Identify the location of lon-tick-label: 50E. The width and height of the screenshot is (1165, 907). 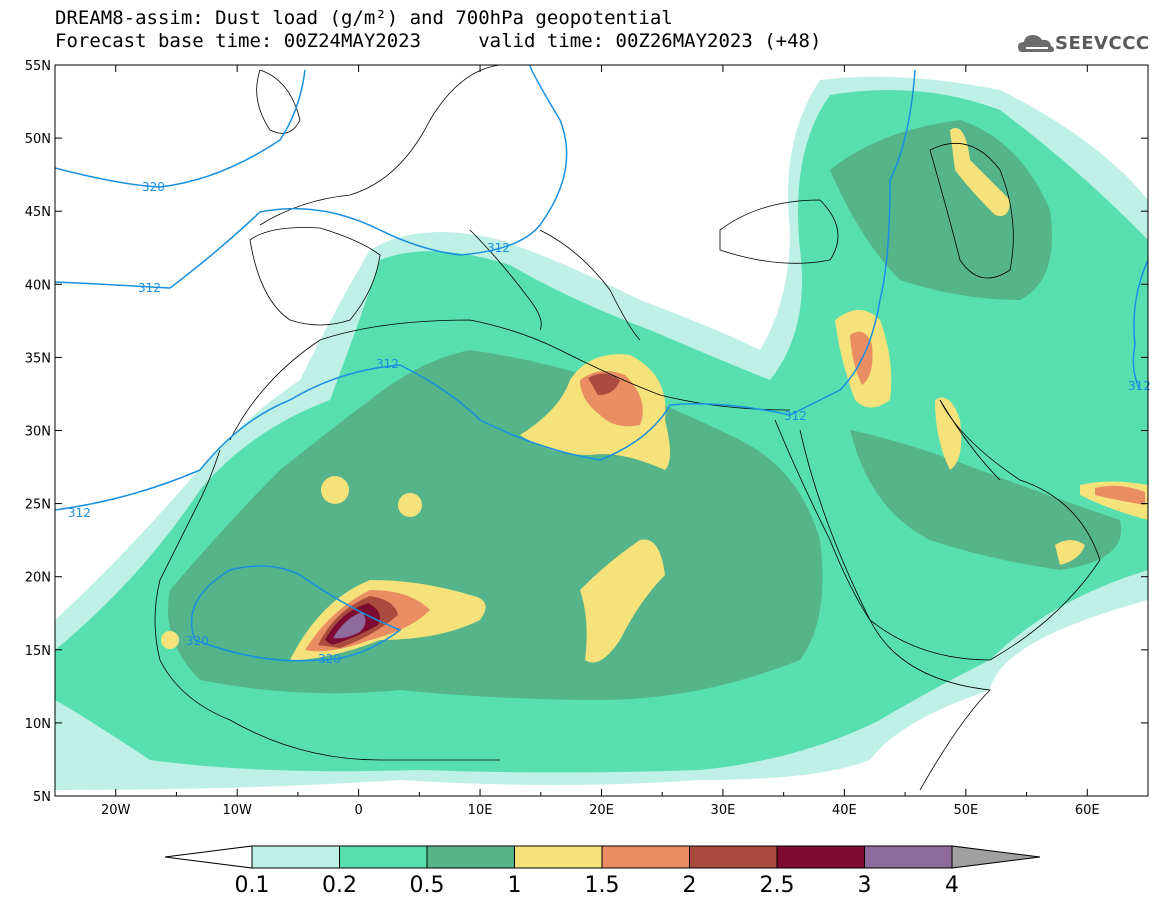
(965, 810).